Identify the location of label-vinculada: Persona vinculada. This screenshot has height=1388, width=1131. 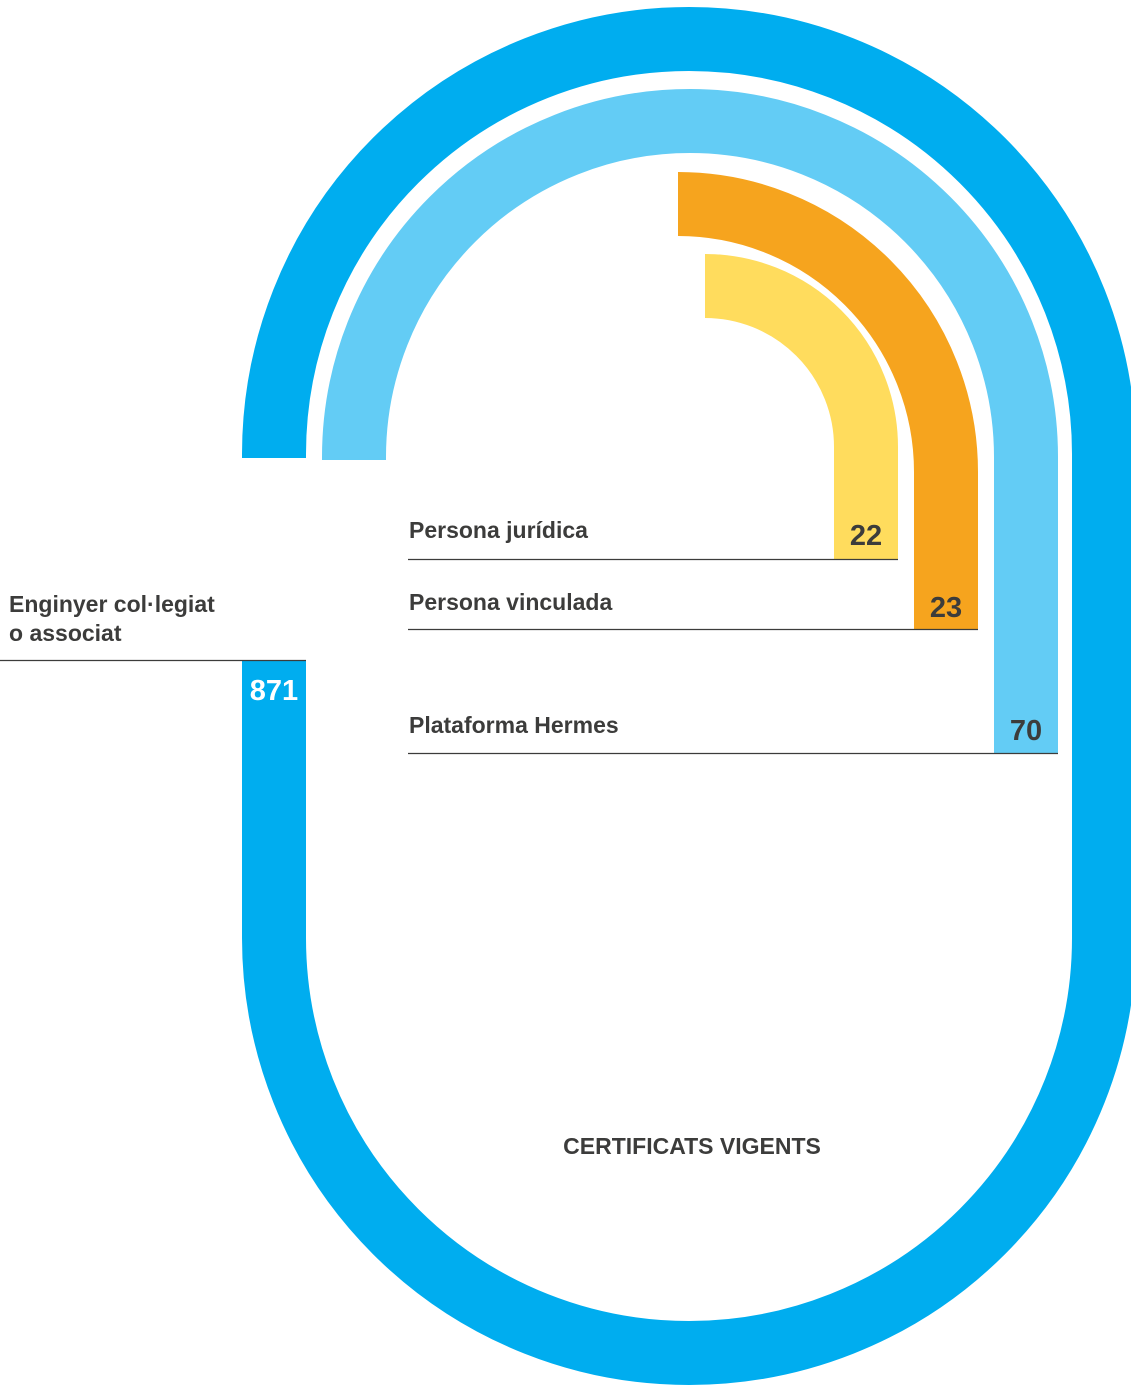
(510, 602).